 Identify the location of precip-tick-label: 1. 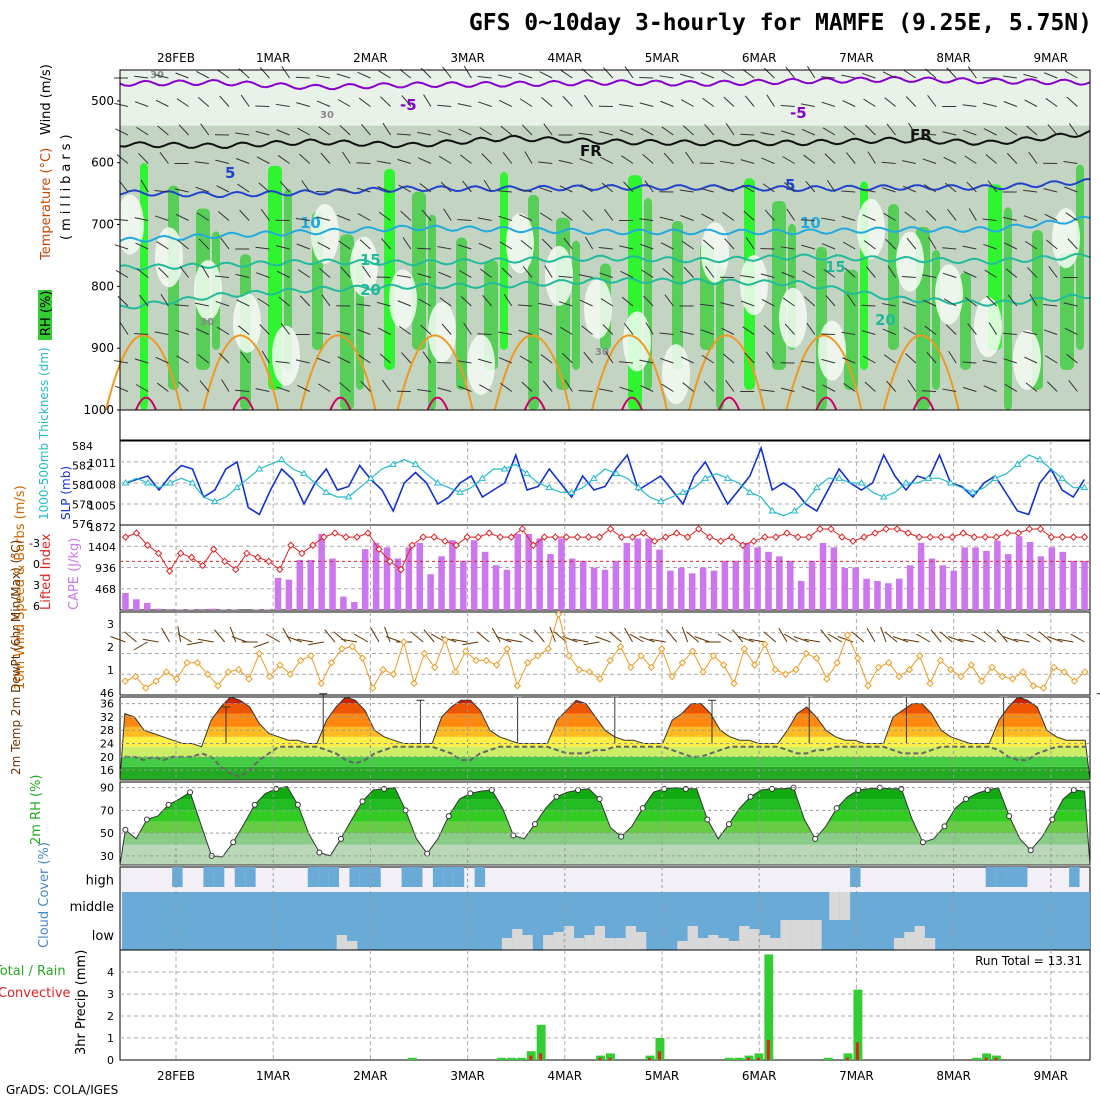
(110, 1038).